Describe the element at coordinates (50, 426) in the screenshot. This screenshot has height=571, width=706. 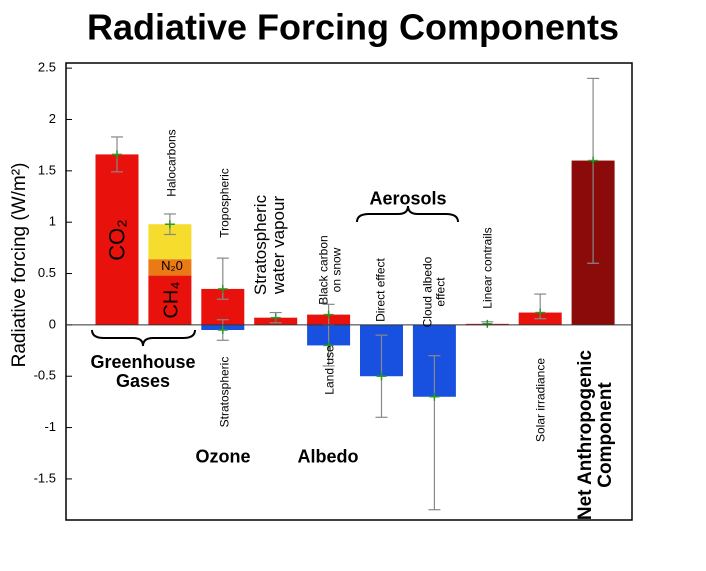
I see `y-tick-label: -1` at that location.